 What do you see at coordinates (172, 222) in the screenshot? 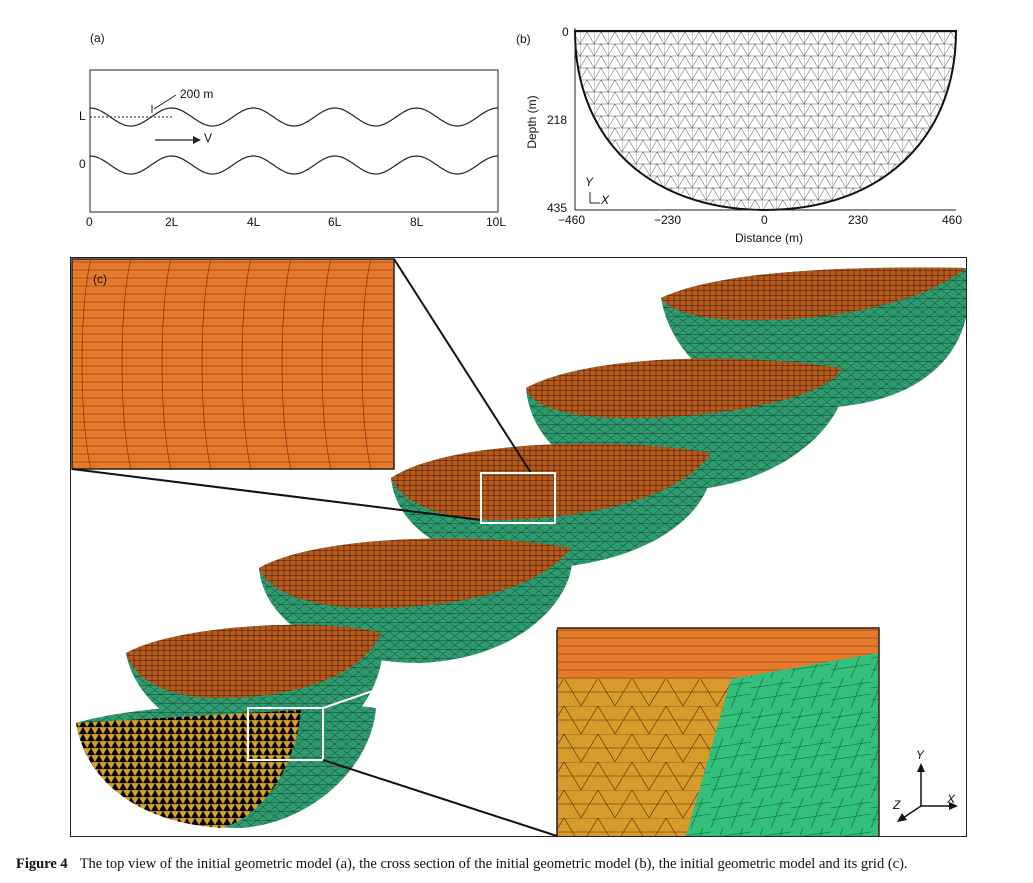
I see `x-tick-2L: 2L` at bounding box center [172, 222].